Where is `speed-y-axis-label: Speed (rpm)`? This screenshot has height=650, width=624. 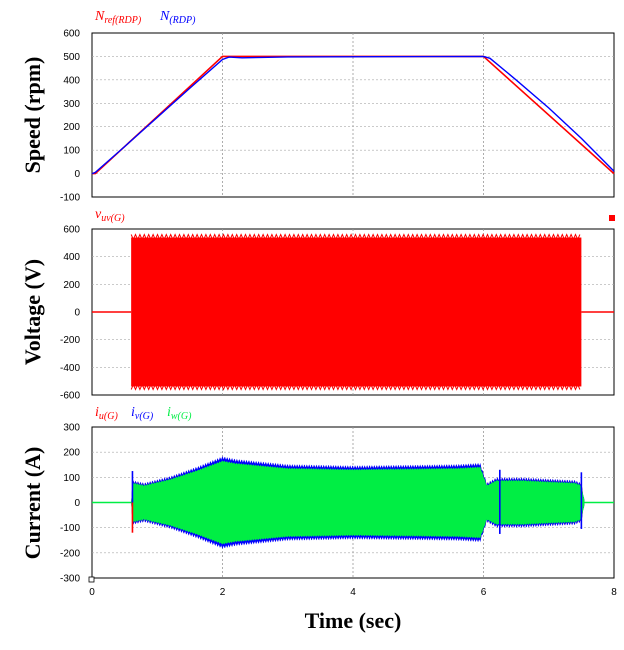
speed-y-axis-label: Speed (rpm) is located at coordinates (32, 115).